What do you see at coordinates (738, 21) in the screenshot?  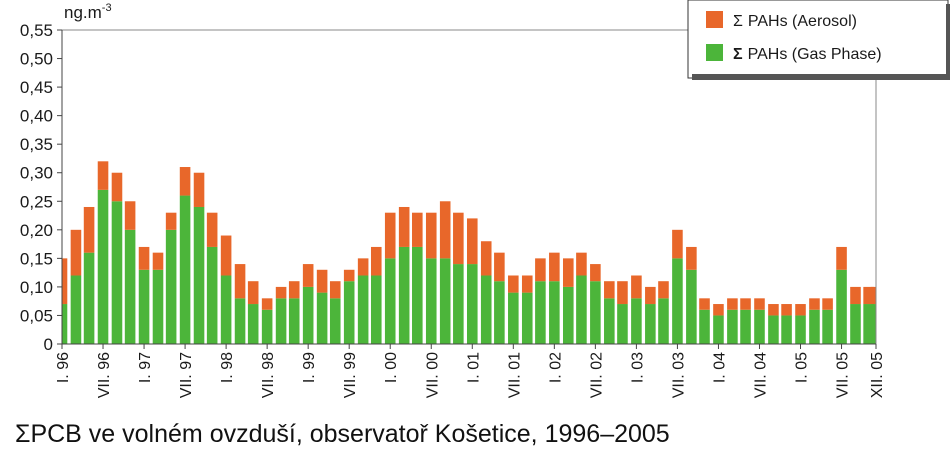 I see `legend-sigma-aerosol: Σ` at bounding box center [738, 21].